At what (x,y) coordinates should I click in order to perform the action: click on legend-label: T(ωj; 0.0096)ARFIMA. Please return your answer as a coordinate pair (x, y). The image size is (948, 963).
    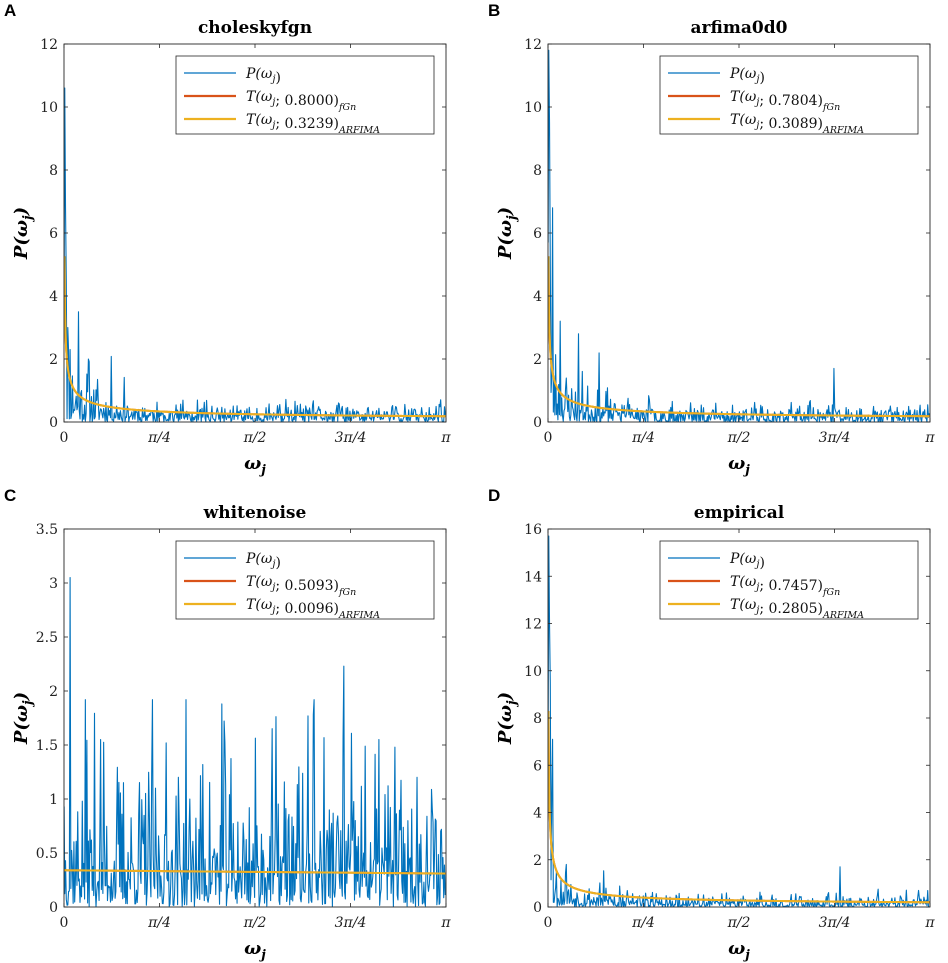
    Looking at the image, I should click on (313, 609).